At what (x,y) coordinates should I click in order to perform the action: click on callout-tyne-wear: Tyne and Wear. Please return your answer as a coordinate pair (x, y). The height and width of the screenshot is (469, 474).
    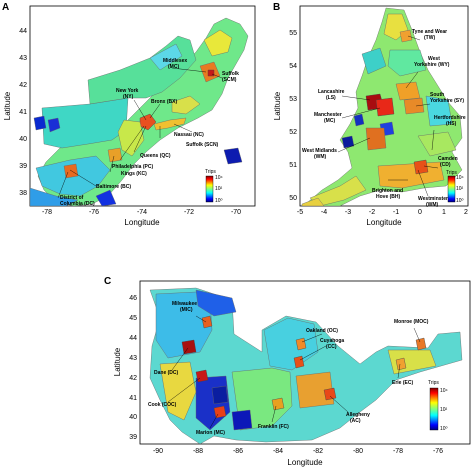
    Looking at the image, I should click on (429, 32).